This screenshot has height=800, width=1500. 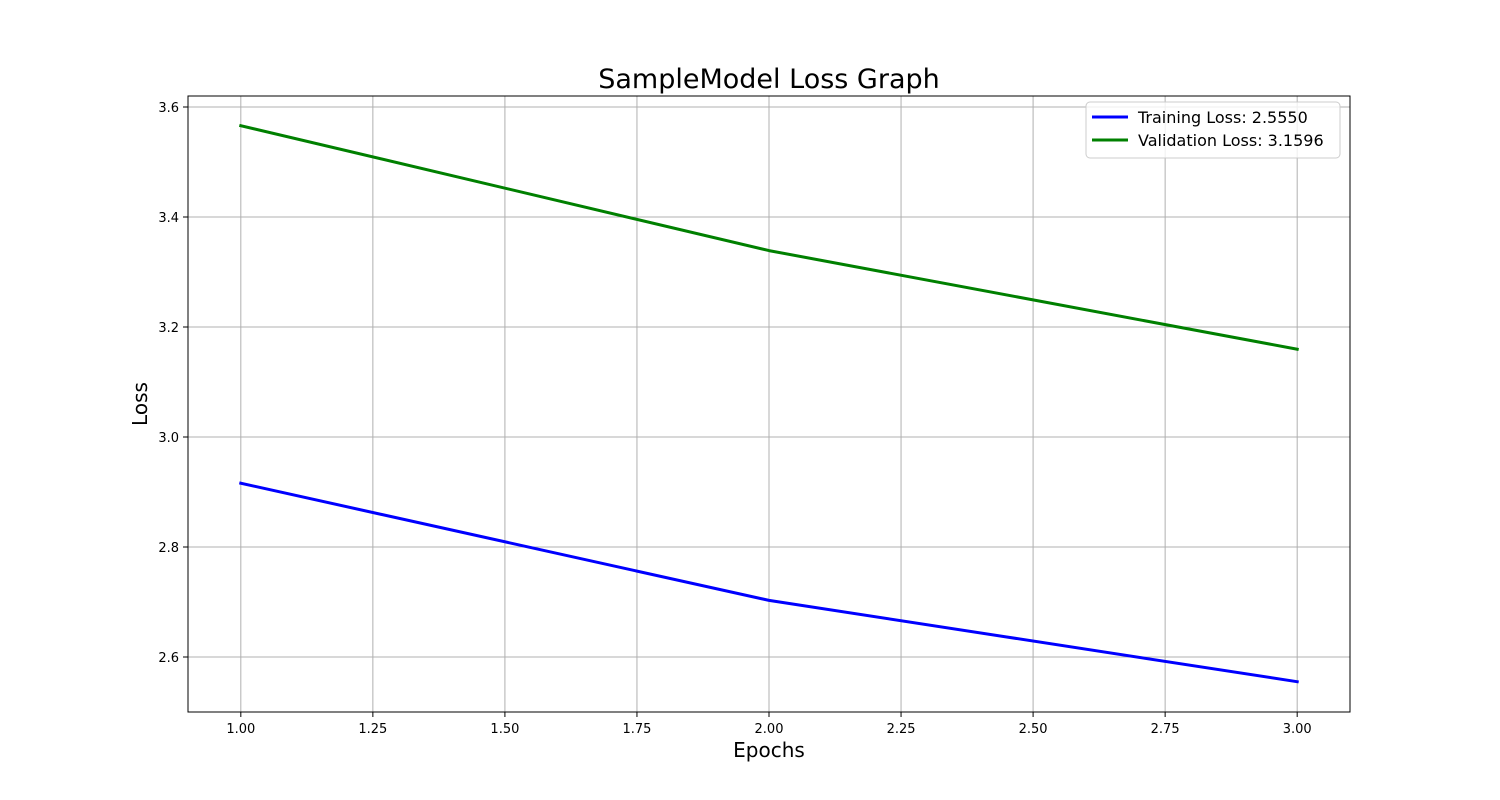 I want to click on x-tick-label: 1.00, so click(x=240, y=729).